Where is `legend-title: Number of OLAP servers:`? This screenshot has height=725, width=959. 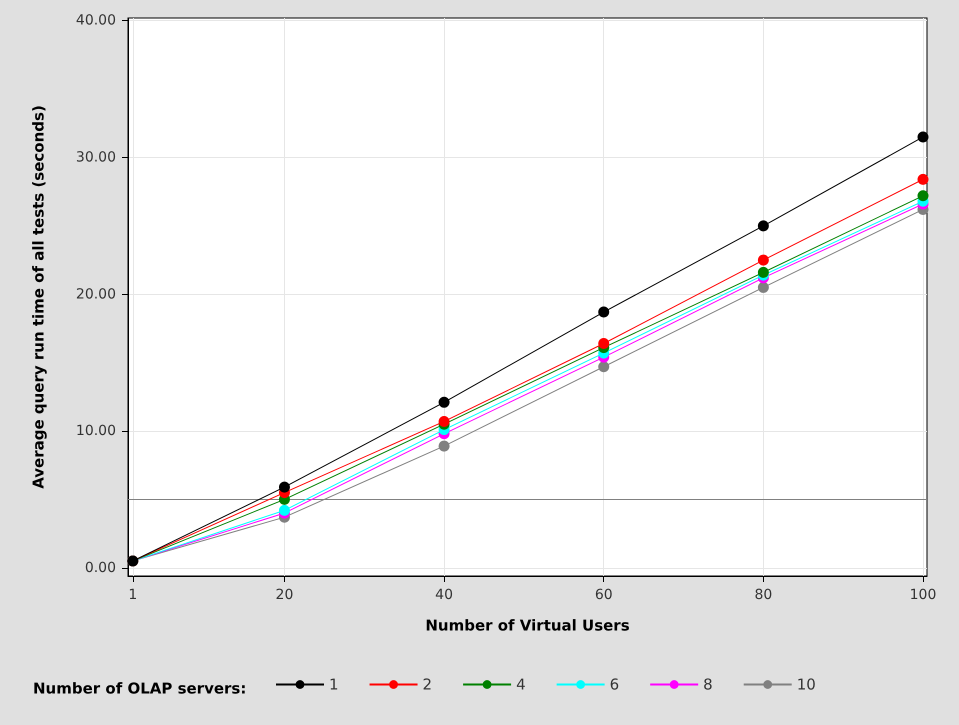 legend-title: Number of OLAP servers: is located at coordinates (139, 689).